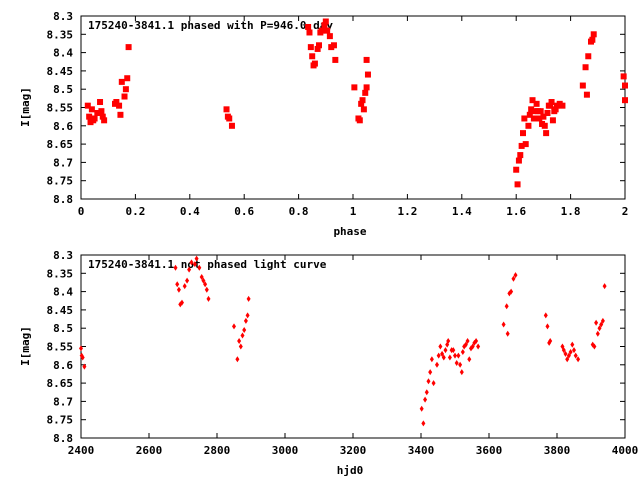 The width and height of the screenshot is (640, 480). What do you see at coordinates (149, 450) in the screenshot?
I see `raw-x-tick-label: 2600` at bounding box center [149, 450].